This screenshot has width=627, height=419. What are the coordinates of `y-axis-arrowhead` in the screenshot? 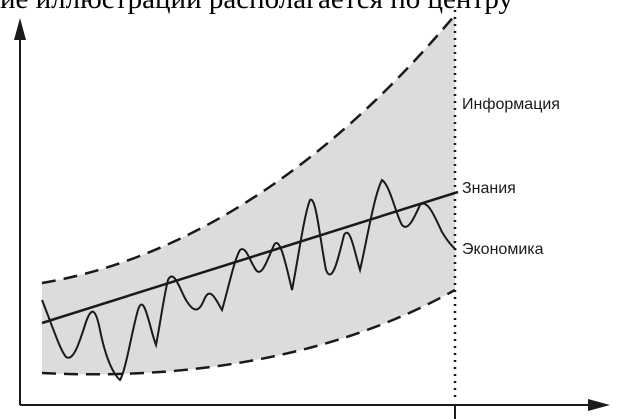 It's located at (20, 29).